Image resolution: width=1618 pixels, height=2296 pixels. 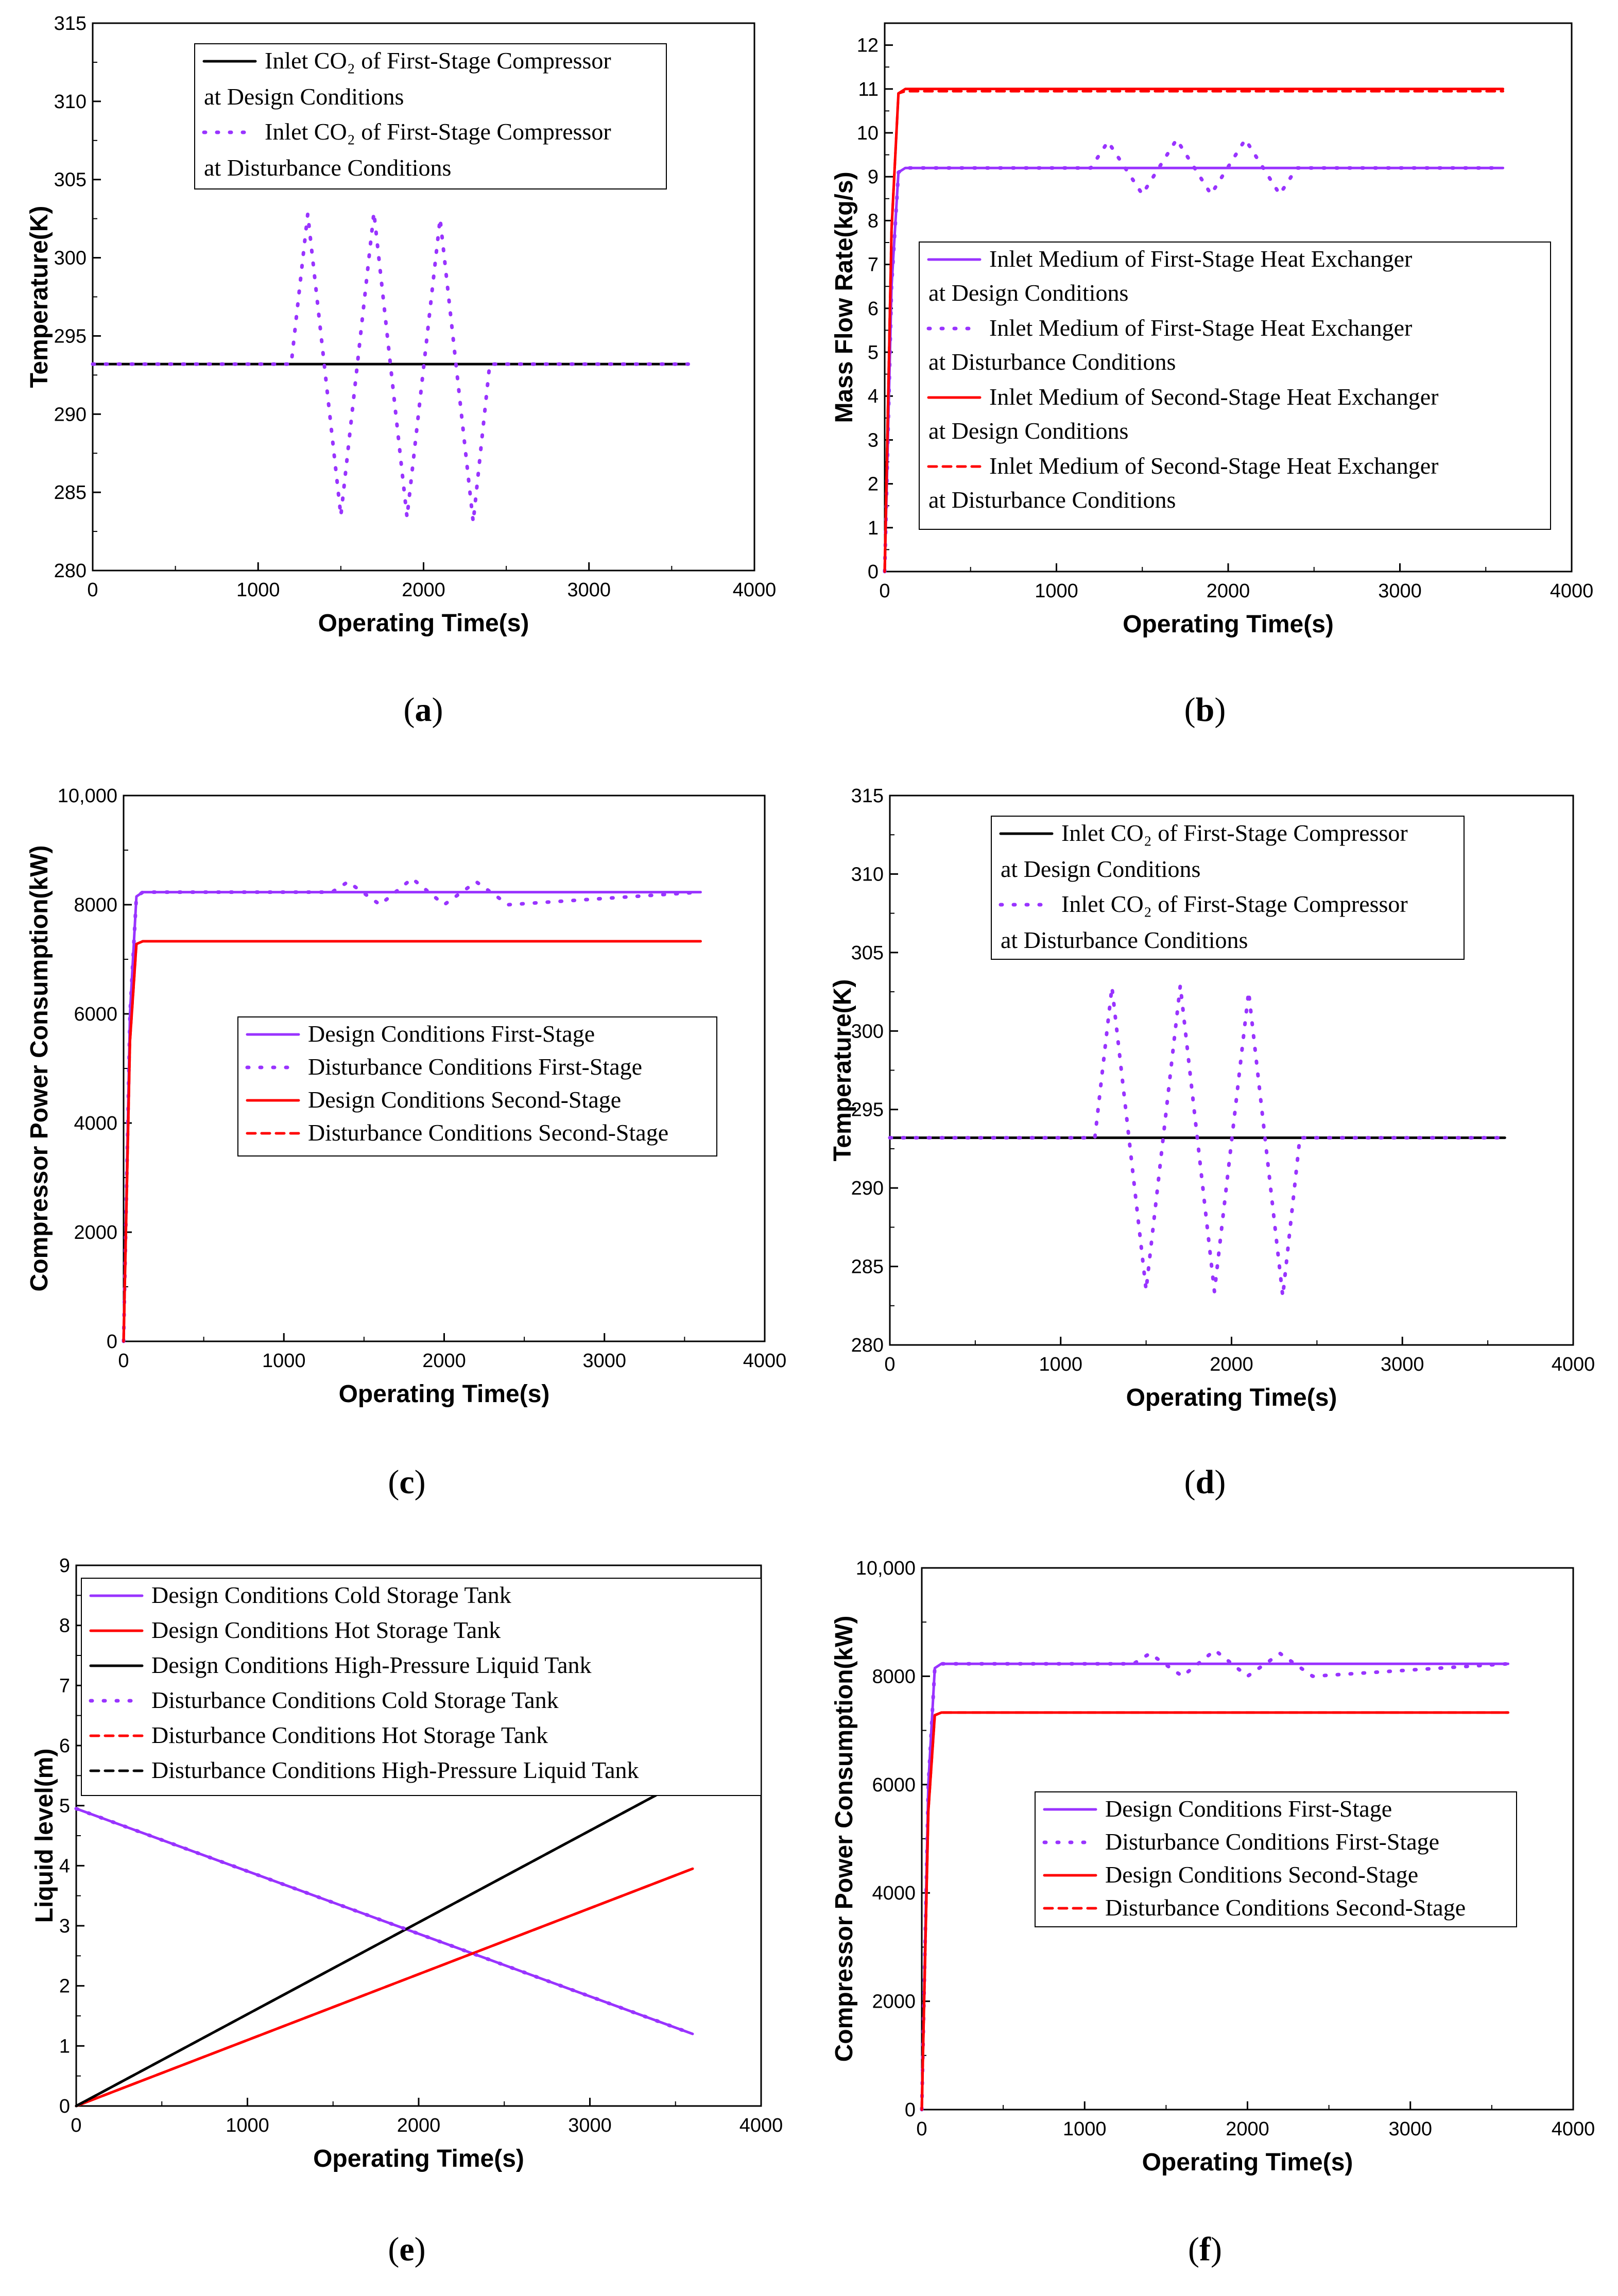 What do you see at coordinates (355, 1700) in the screenshot?
I see `legend-label: Disturbance Conditions Cold Storage Tank` at bounding box center [355, 1700].